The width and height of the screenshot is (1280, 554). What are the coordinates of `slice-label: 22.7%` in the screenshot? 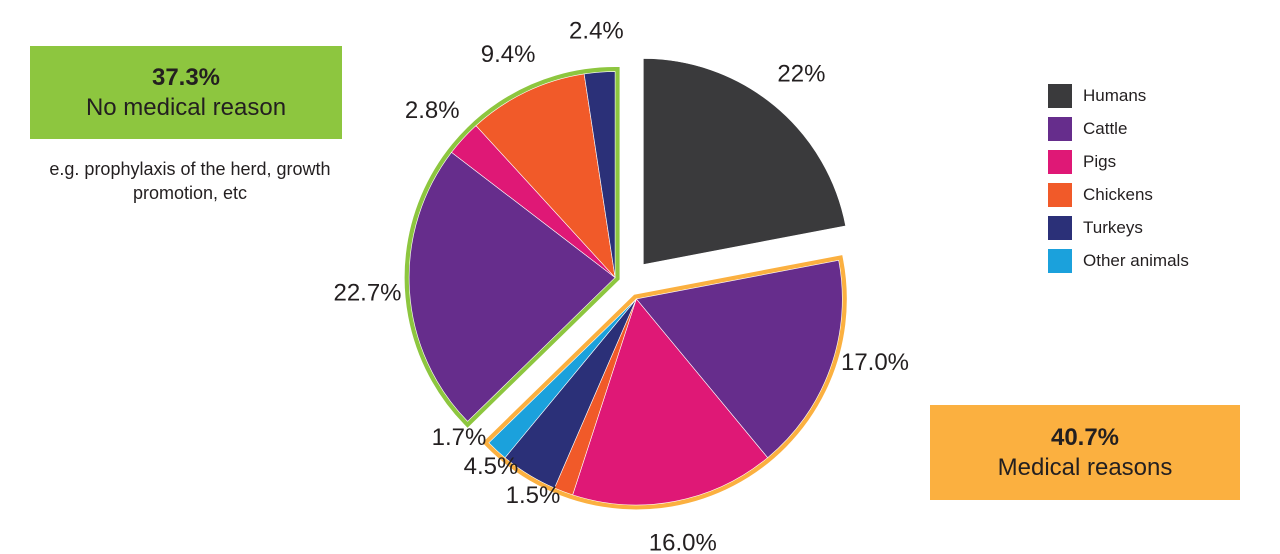 It's located at (367, 292).